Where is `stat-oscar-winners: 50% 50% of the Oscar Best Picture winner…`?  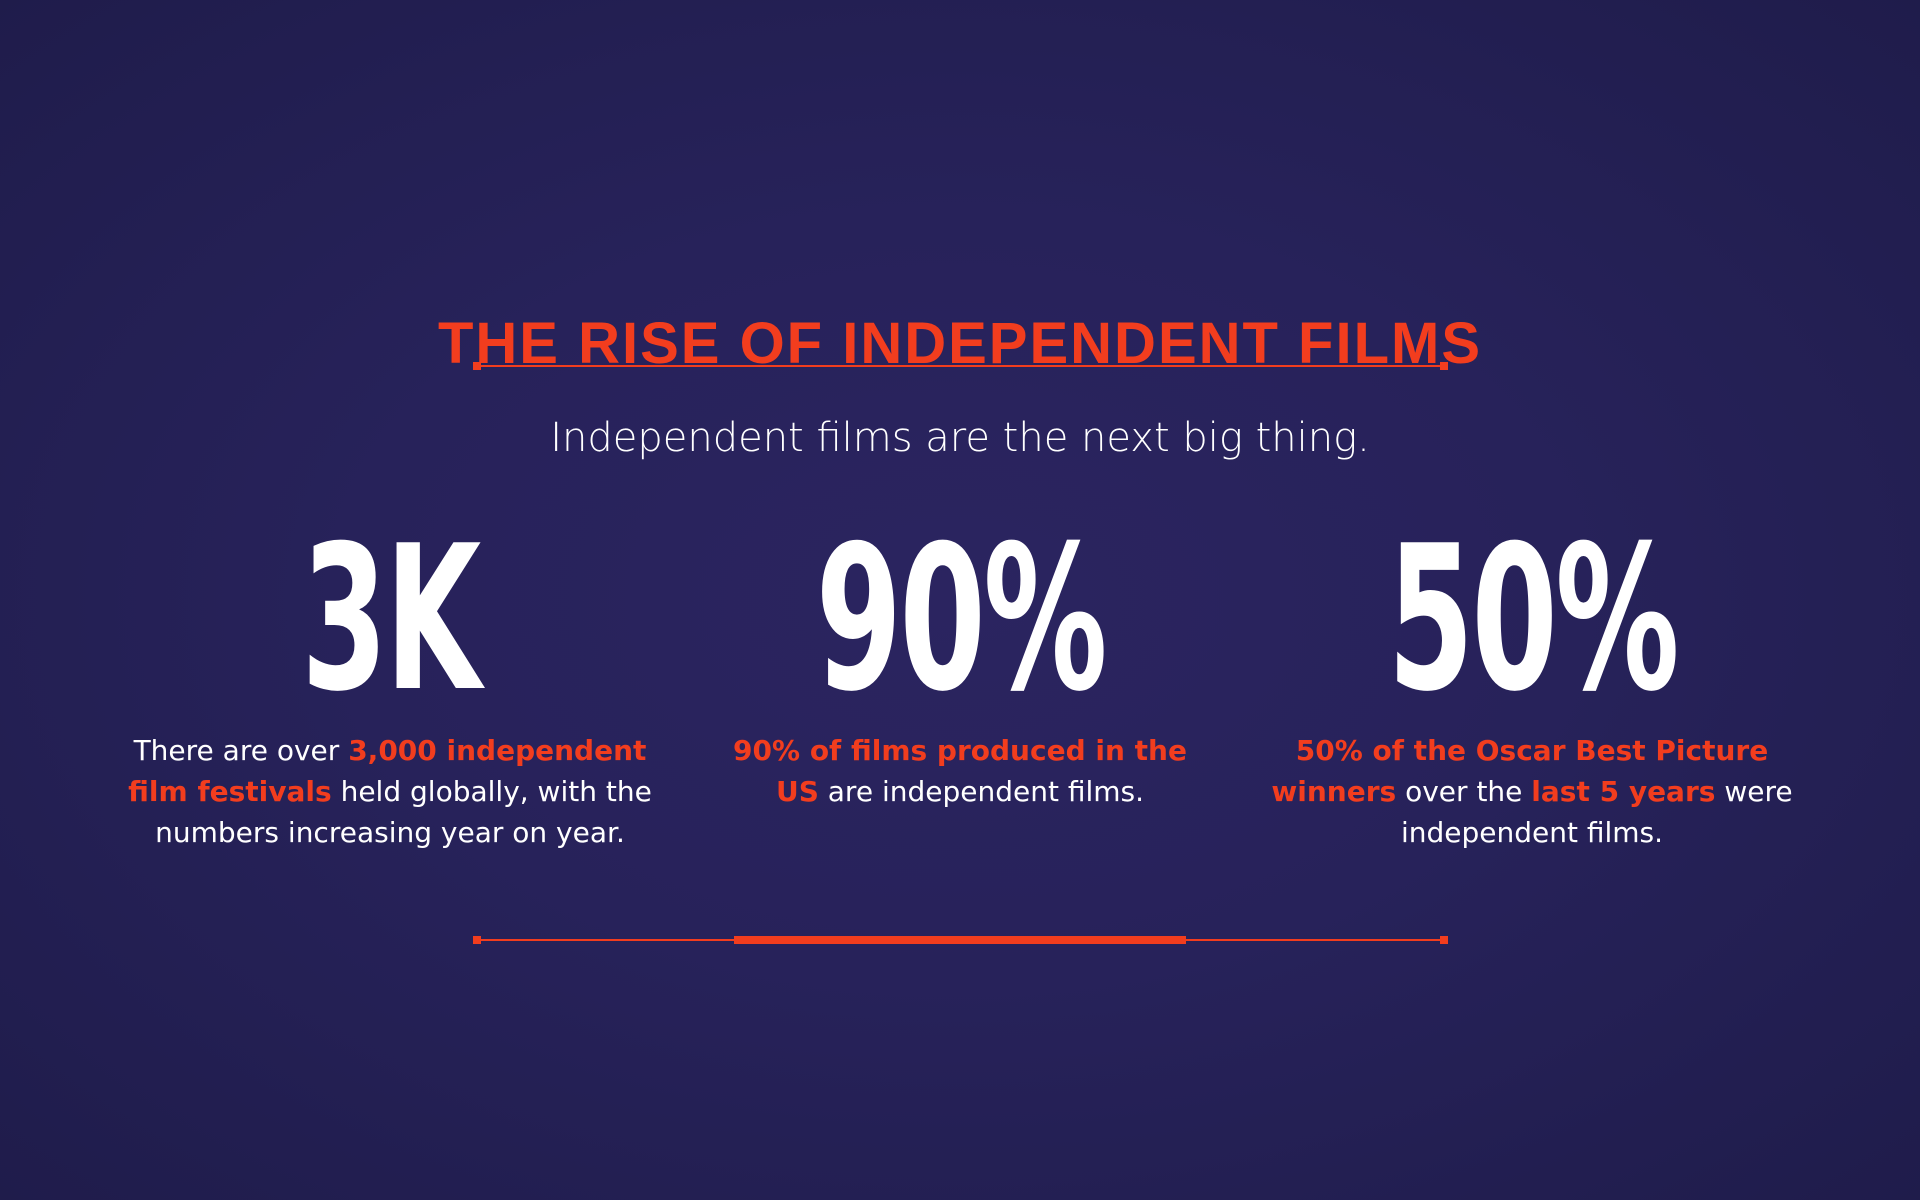
stat-oscar-winners: 50% 50% of the Oscar Best Picture winner… is located at coordinates (1532, 686).